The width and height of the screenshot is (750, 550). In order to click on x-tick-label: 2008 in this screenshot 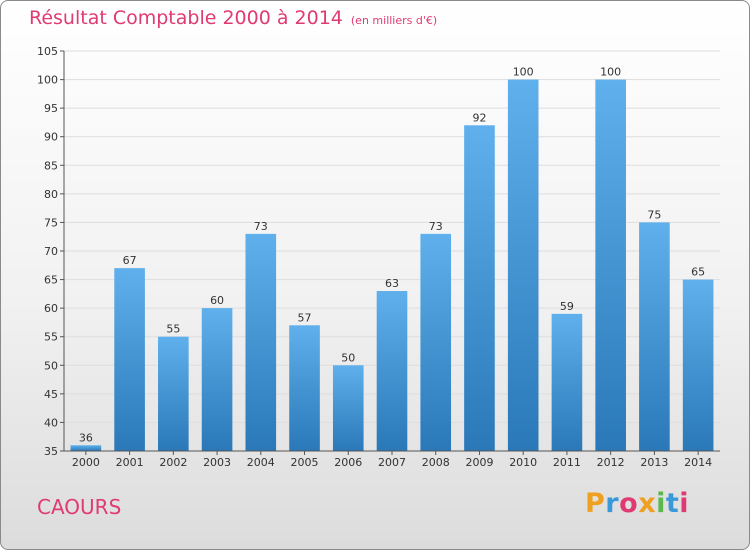, I will do `click(436, 462)`.